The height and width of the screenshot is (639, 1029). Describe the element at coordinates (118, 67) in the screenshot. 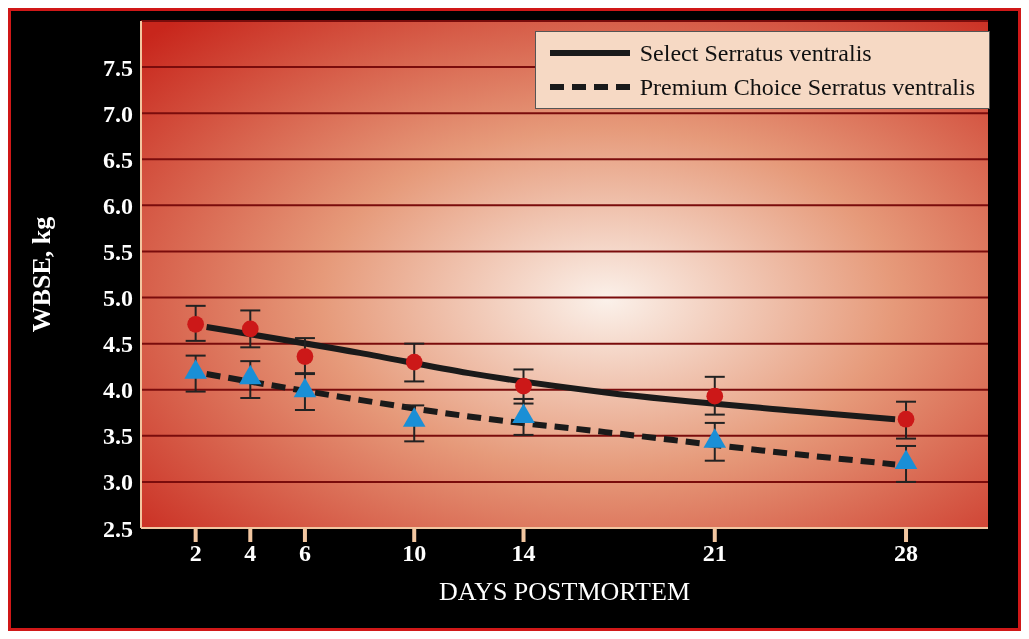

I see `y-tick-label: 7.5` at that location.